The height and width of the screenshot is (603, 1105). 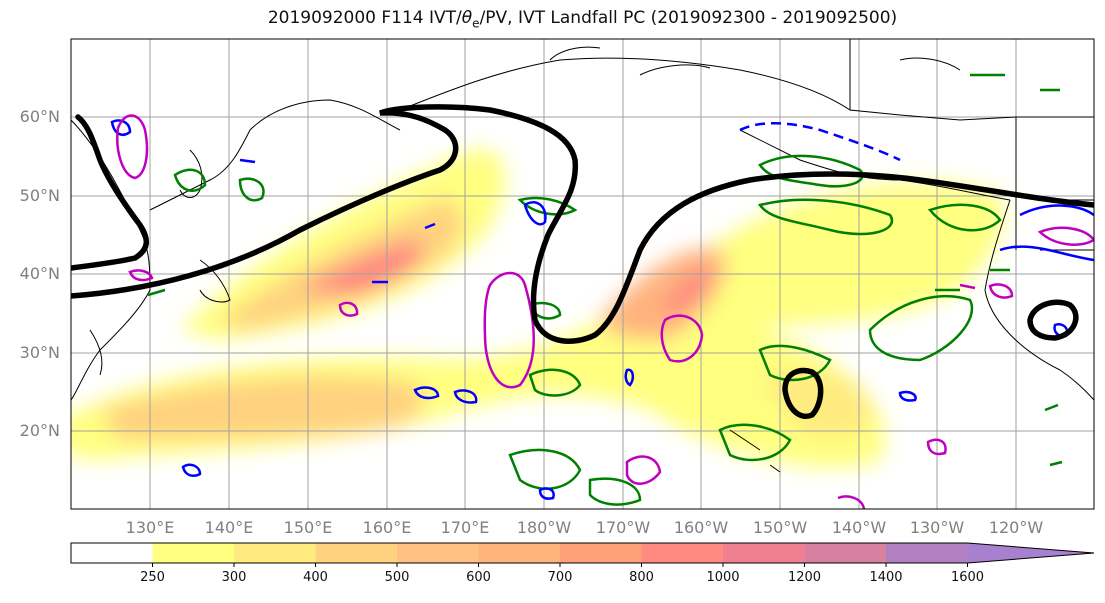 What do you see at coordinates (937, 527) in the screenshot?
I see `lon-label: 130°W` at bounding box center [937, 527].